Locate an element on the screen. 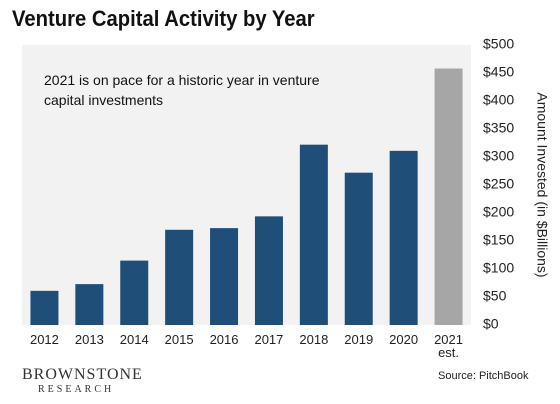  x-tick-label: 2019 is located at coordinates (359, 339).